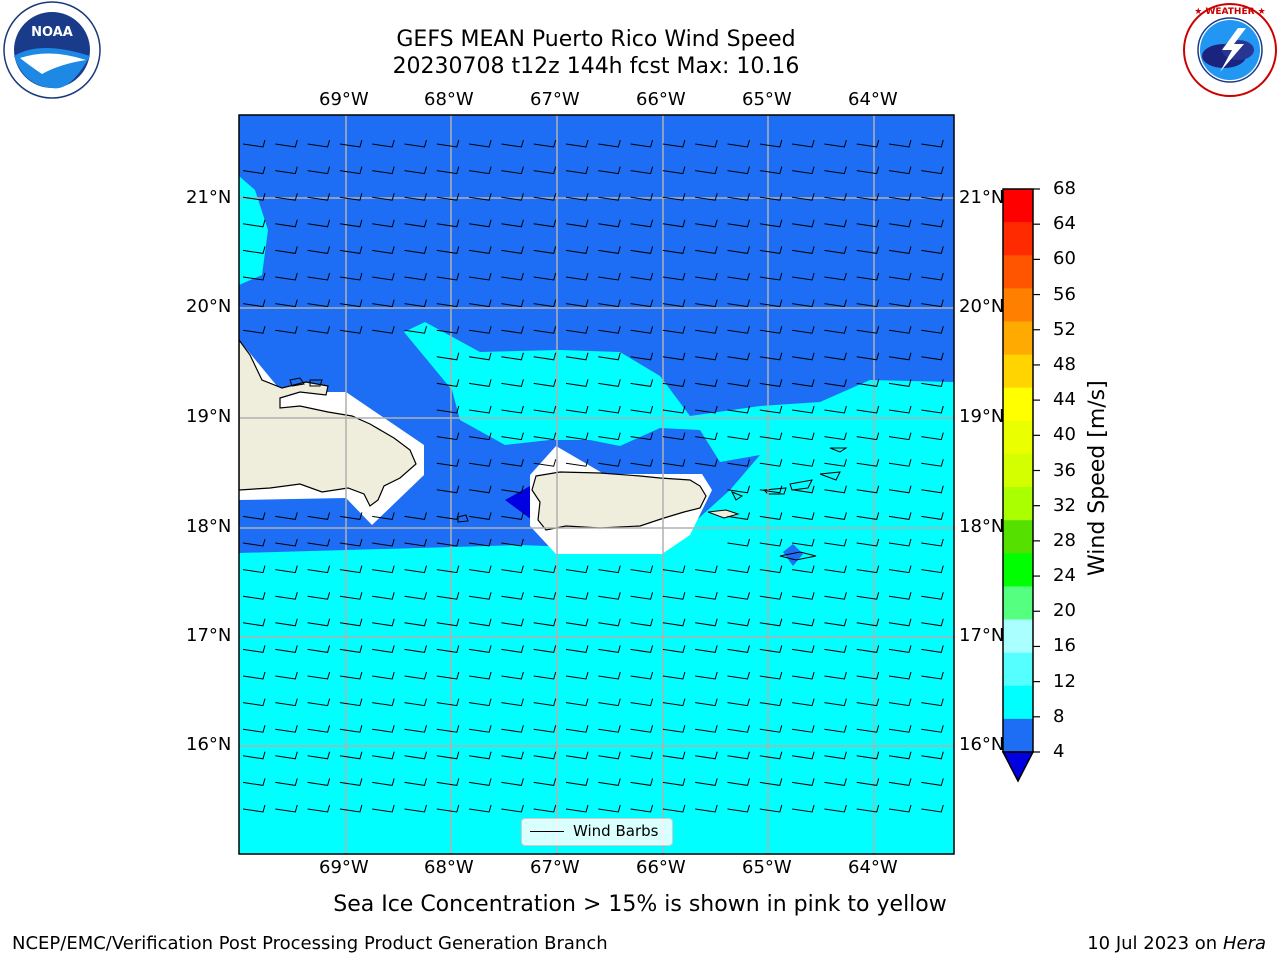 This screenshot has width=1280, height=960. Describe the element at coordinates (1244, 943) in the screenshot. I see `footer-machine: Hera` at that location.